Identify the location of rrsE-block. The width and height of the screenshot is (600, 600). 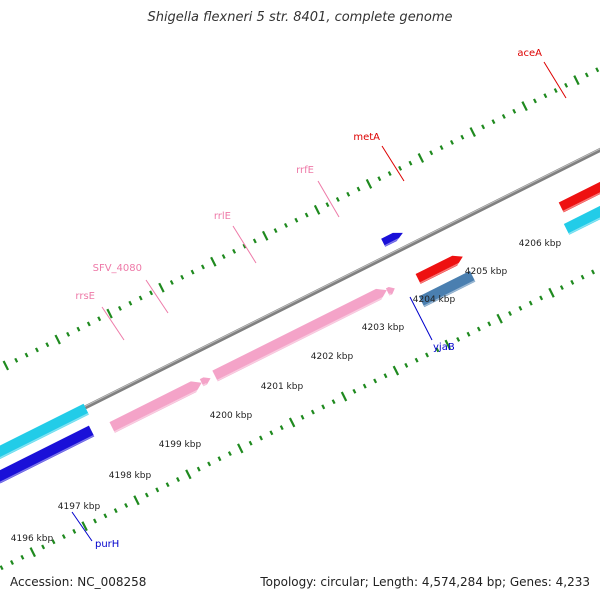
(155, 407).